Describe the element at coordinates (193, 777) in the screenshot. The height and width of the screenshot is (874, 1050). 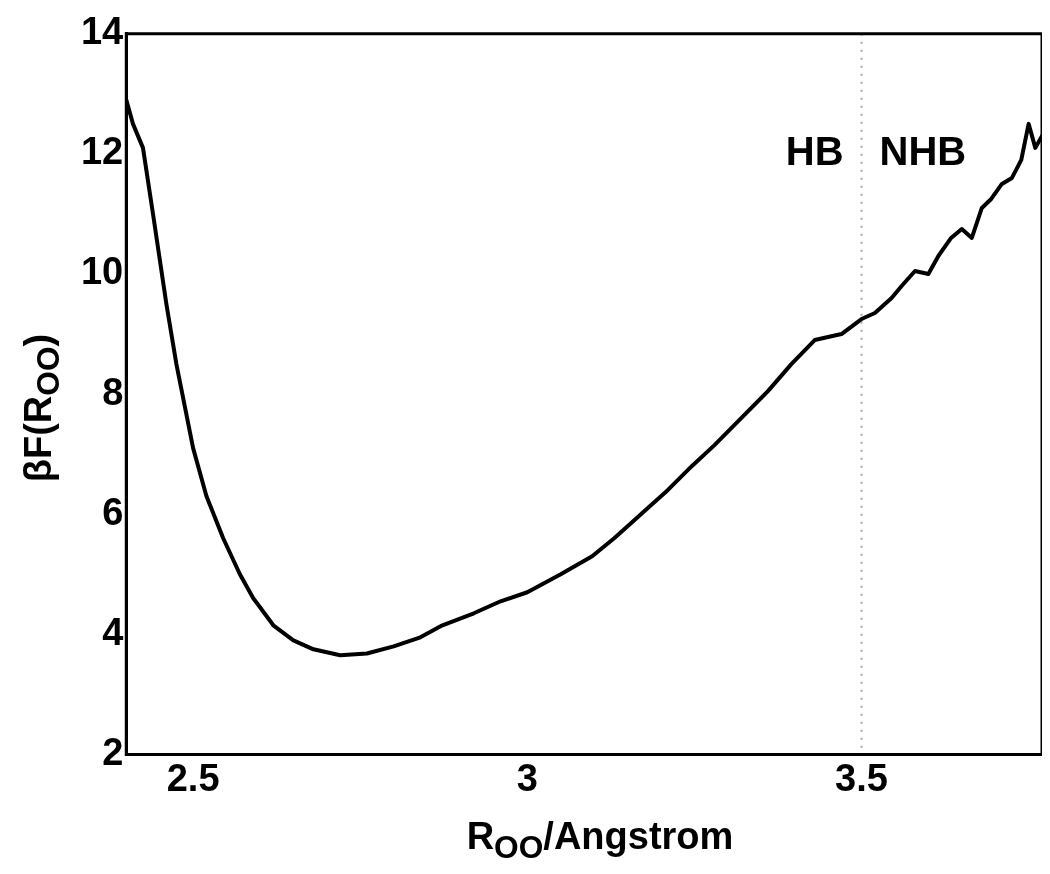
I see `x-tick-label: 2.5` at that location.